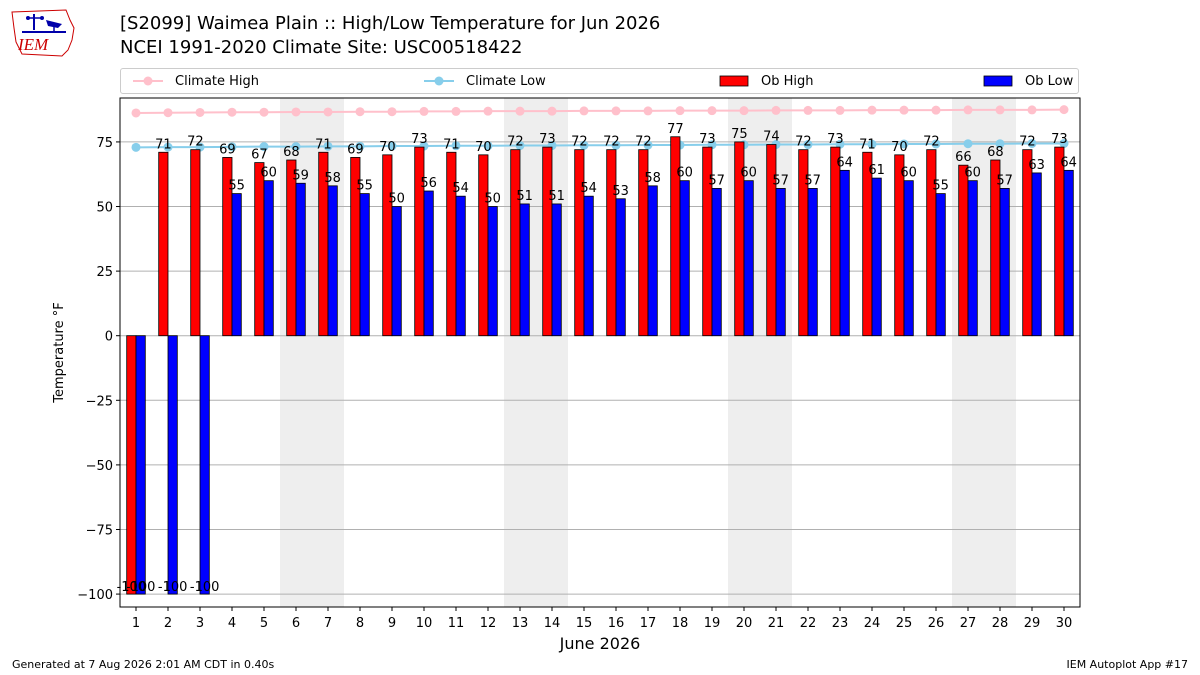  I want to click on x-tick-label: 8, so click(360, 623).